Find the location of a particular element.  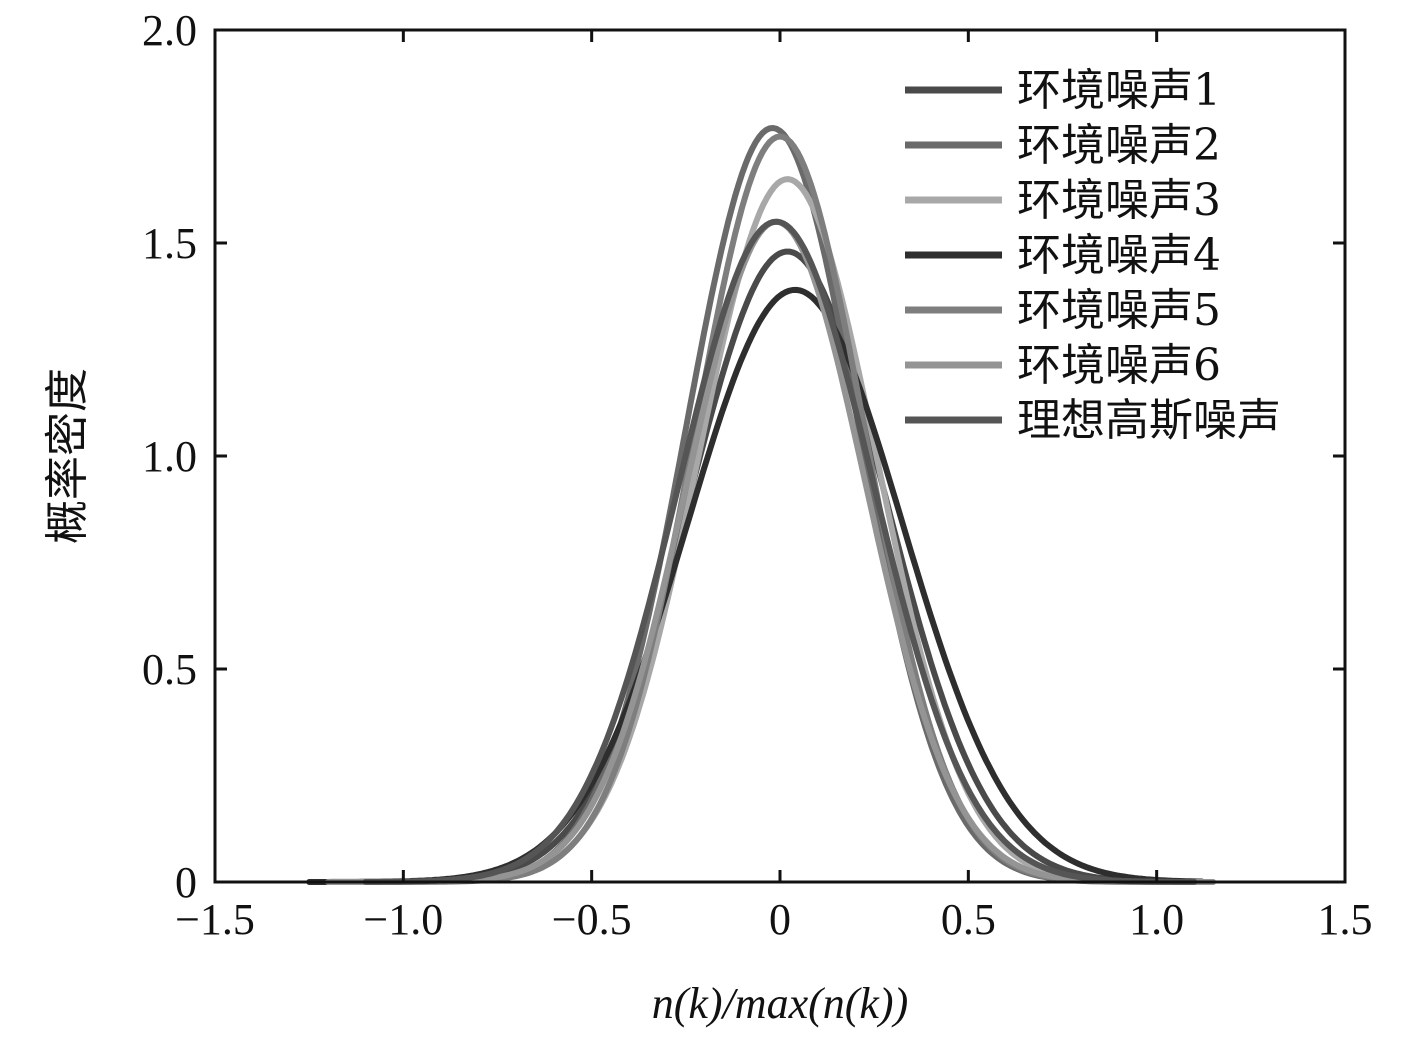

x-tick-label: 1.5 is located at coordinates (1345, 919).